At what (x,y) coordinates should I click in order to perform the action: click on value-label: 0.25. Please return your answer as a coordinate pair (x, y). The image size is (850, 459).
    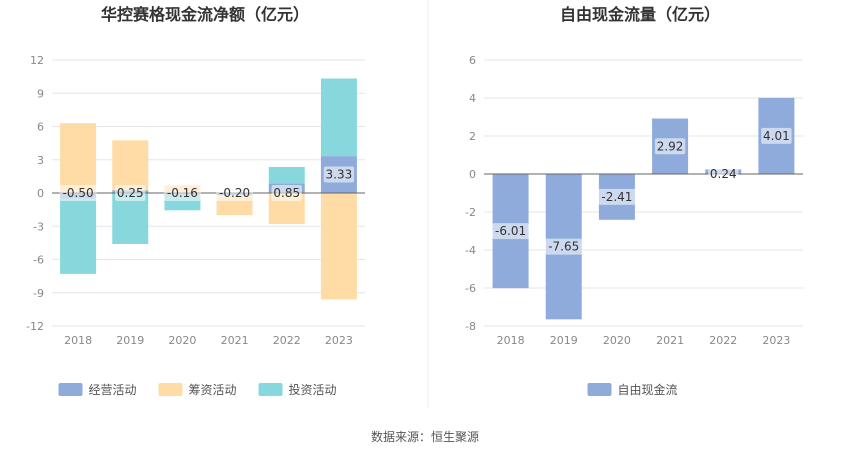
    Looking at the image, I should click on (130, 193).